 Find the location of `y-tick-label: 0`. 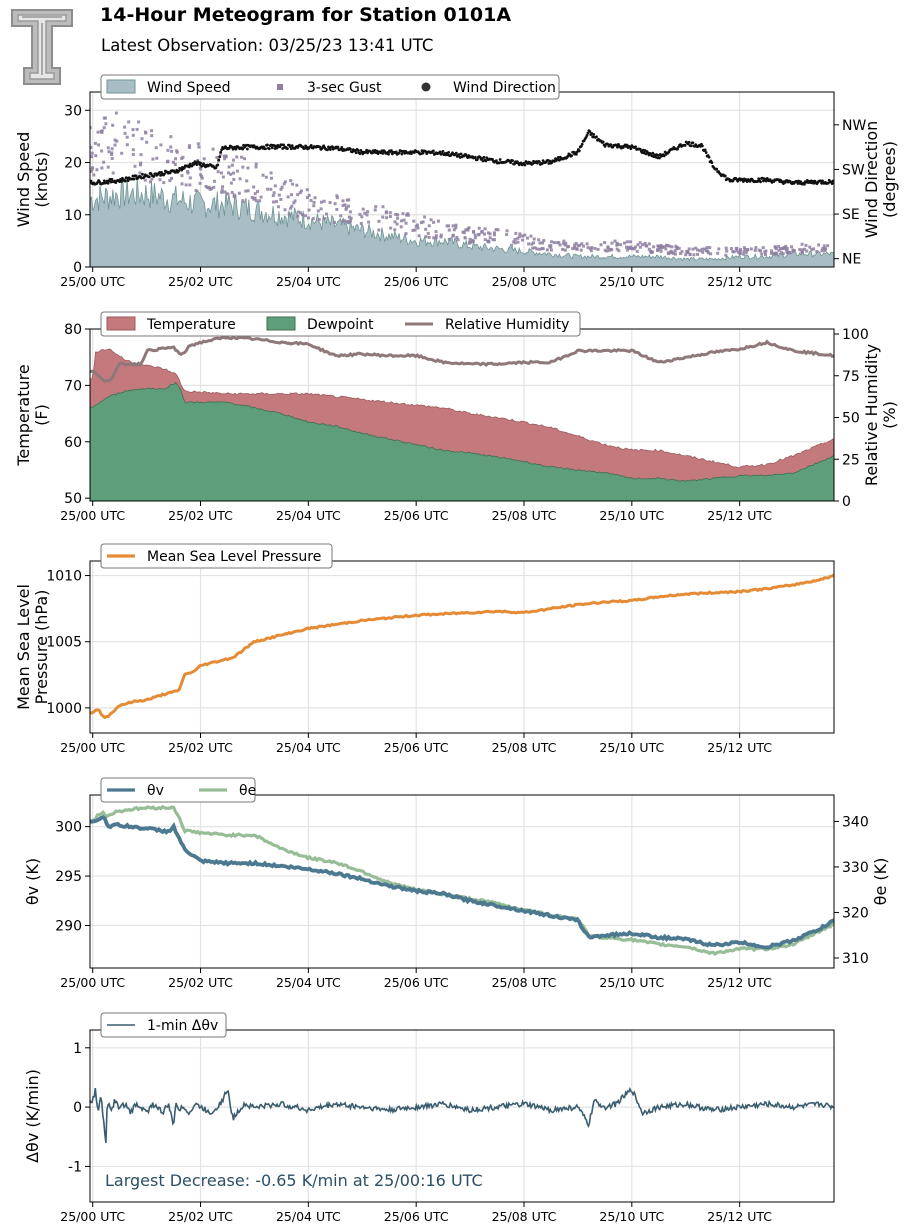

y-tick-label: 0 is located at coordinates (77, 1108).